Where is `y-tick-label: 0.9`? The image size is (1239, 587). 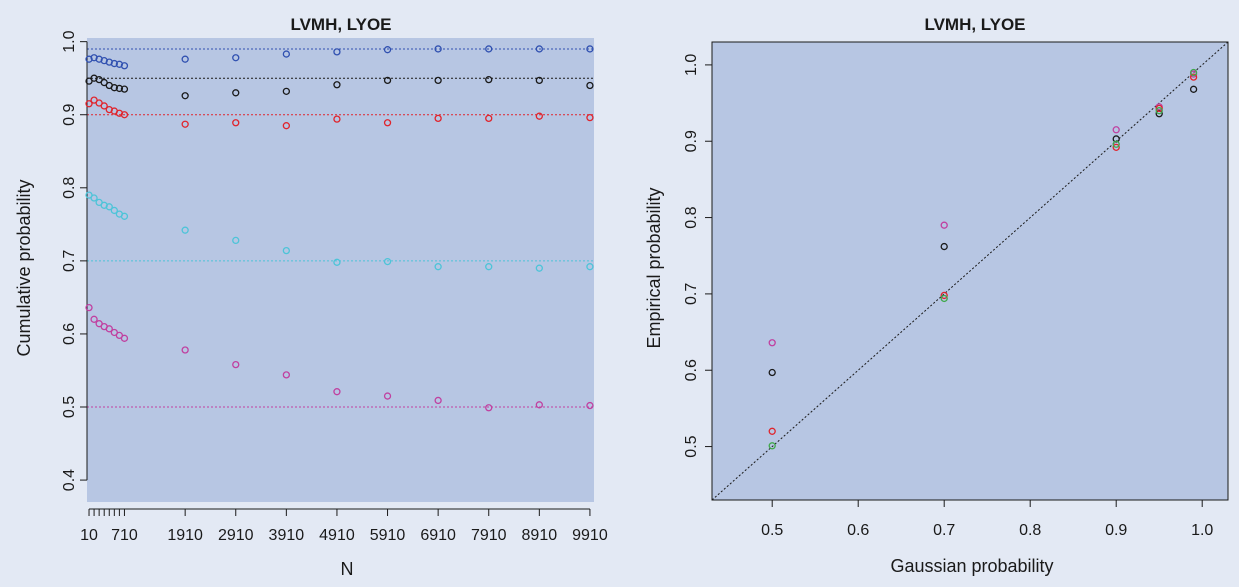 y-tick-label: 0.9 is located at coordinates (691, 141).